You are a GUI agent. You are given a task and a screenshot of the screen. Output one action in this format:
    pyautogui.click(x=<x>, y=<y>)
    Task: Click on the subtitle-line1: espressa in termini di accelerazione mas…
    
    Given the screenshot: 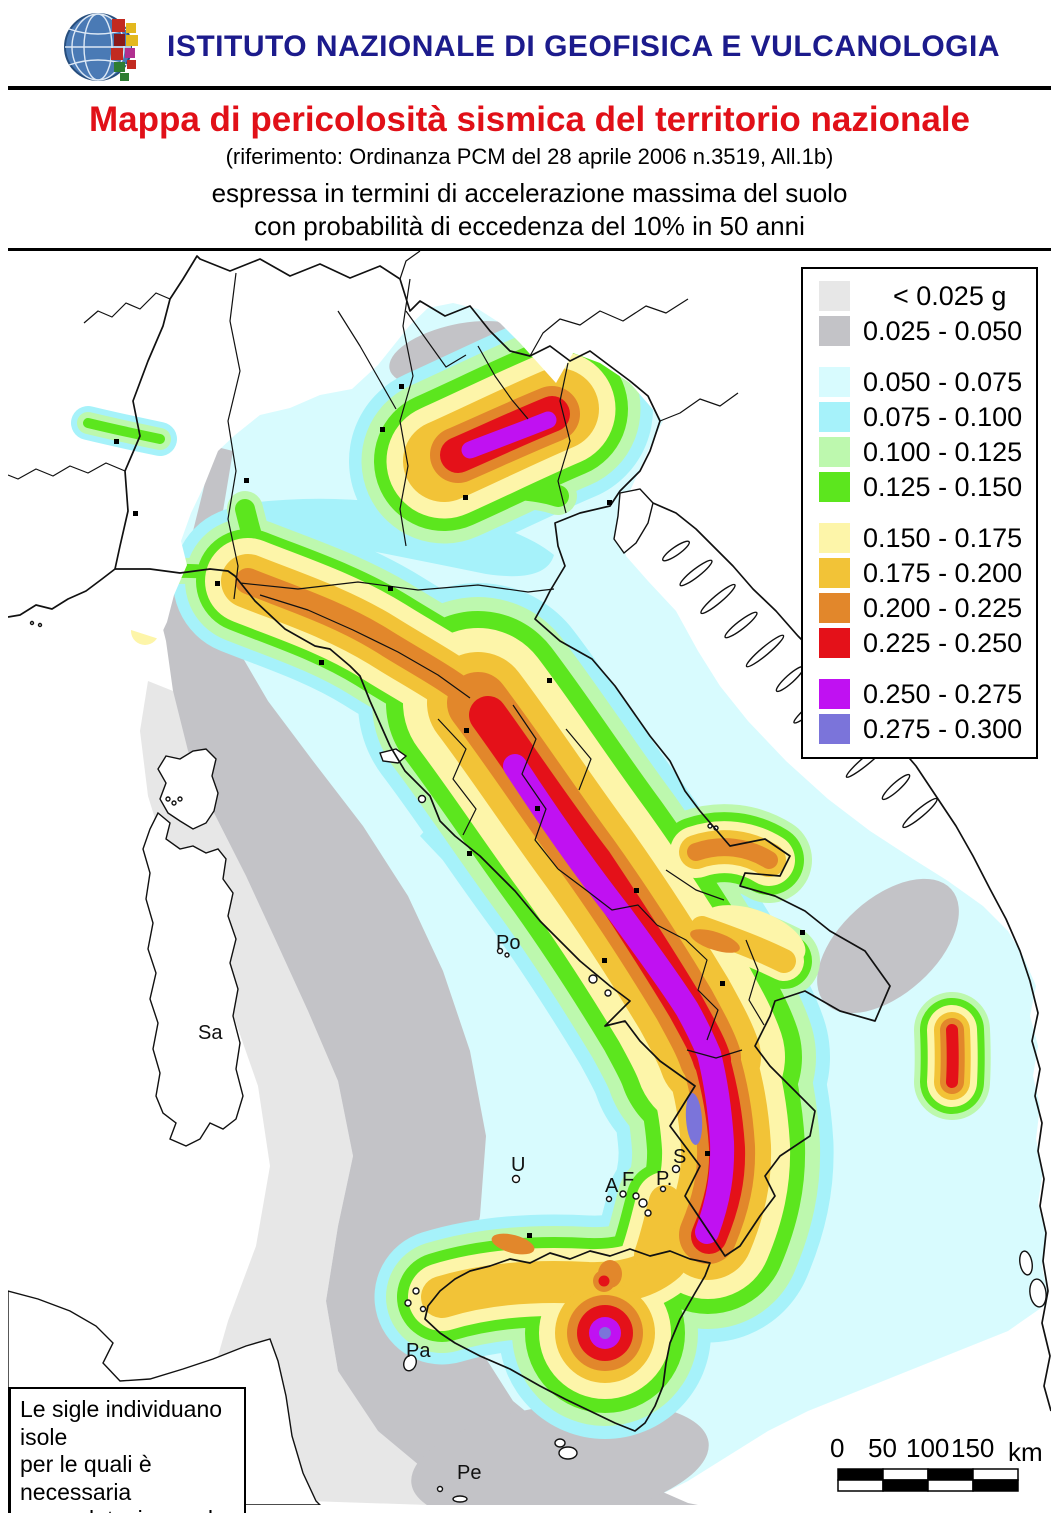 What is the action you would take?
    pyautogui.click(x=529, y=193)
    